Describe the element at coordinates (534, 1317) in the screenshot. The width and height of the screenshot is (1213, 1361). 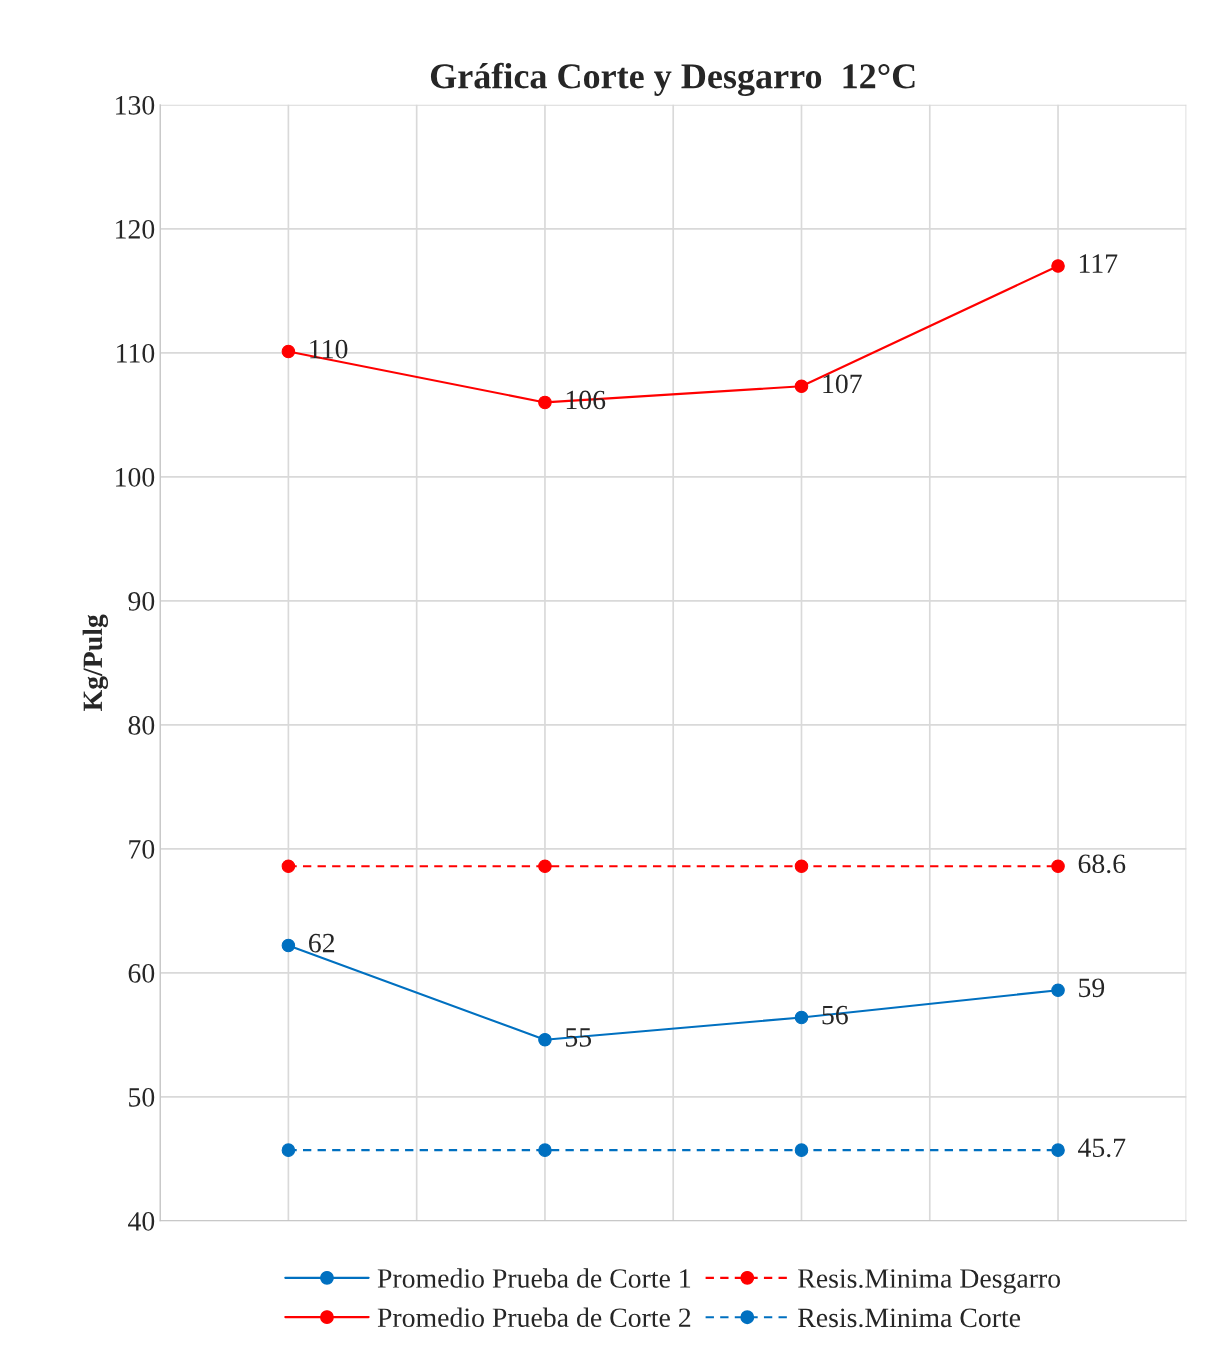
I see `legend-label: Promedio Prueba de Corte 2` at that location.